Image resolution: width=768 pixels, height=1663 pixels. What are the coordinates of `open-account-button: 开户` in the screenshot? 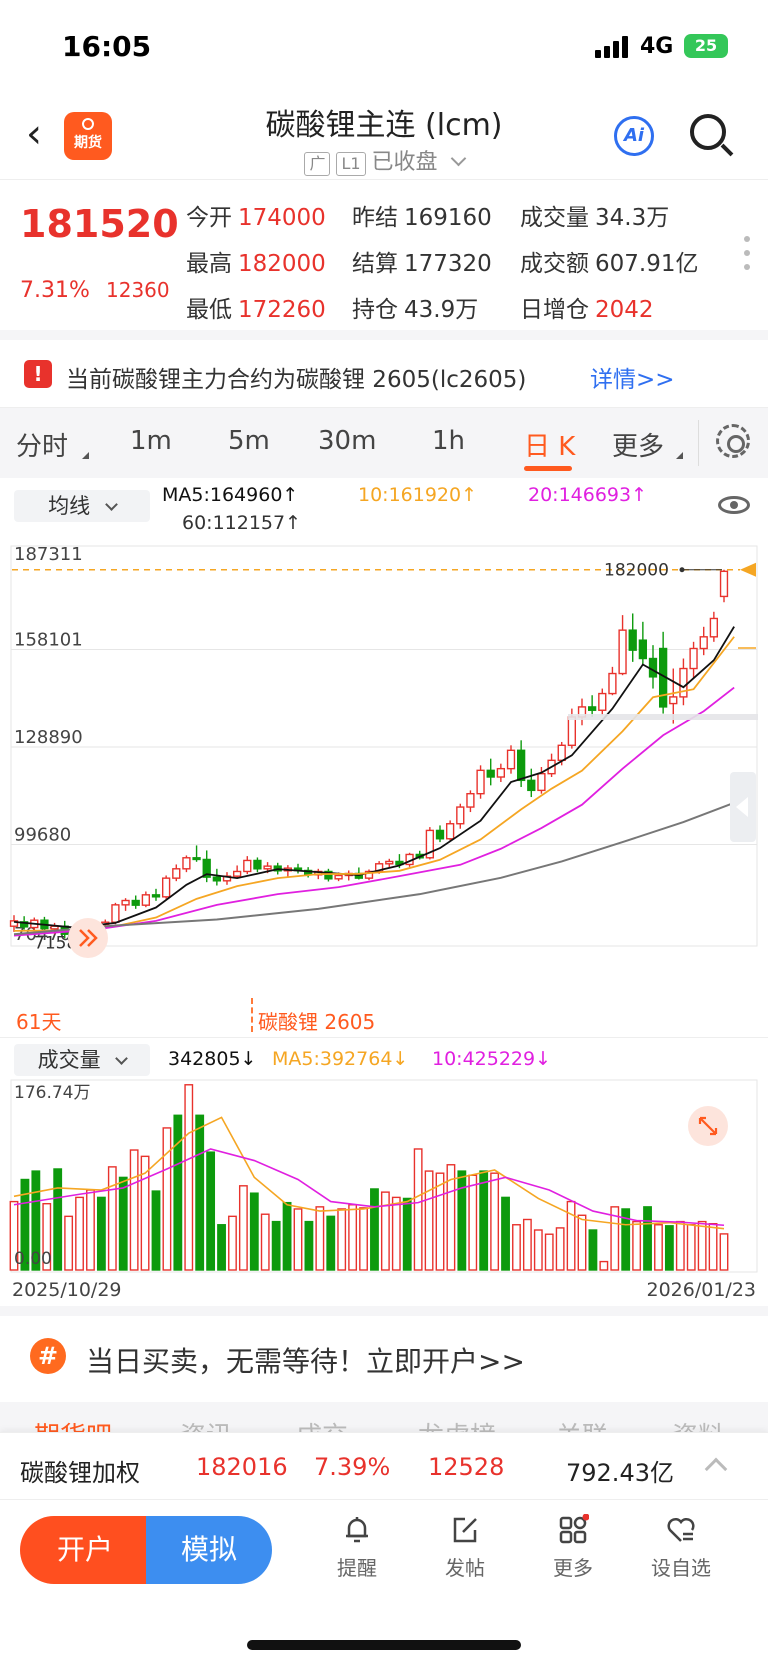 It's located at (85, 1550).